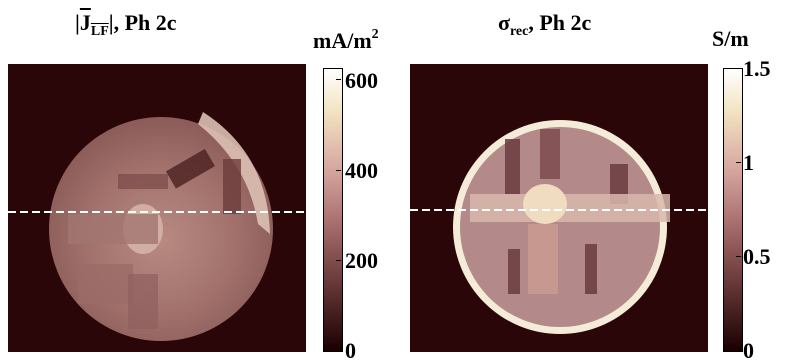  I want to click on right-title-rest: , Ph 2c, so click(560, 22).